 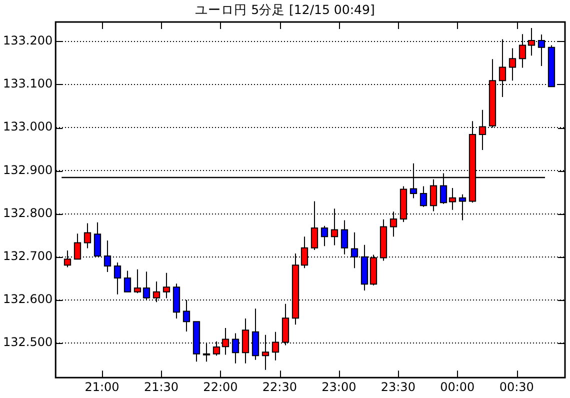 I want to click on x-tick-label: 22:00, so click(x=220, y=387).